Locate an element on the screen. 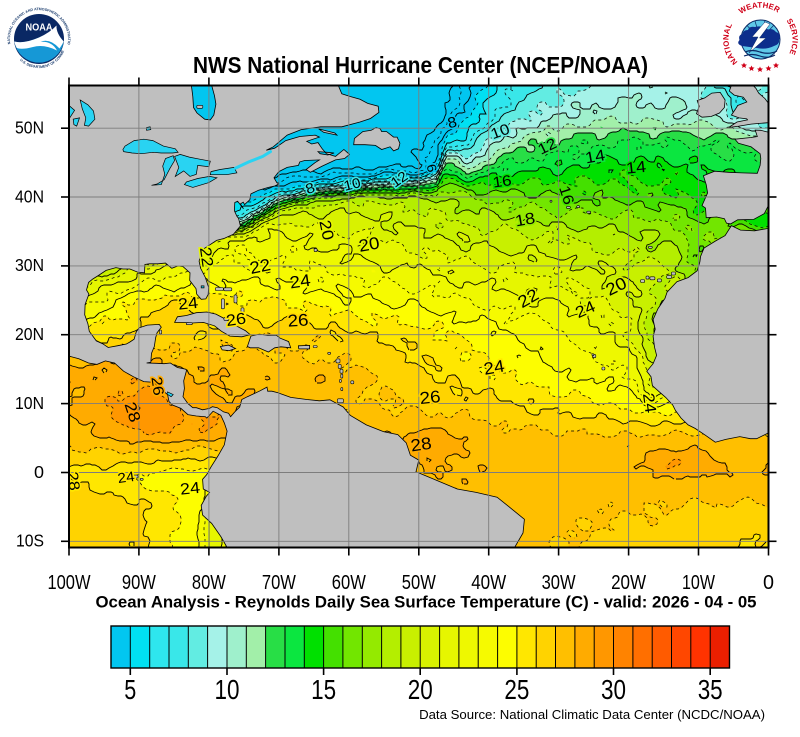  svg-text: 30N is located at coordinates (29, 265).